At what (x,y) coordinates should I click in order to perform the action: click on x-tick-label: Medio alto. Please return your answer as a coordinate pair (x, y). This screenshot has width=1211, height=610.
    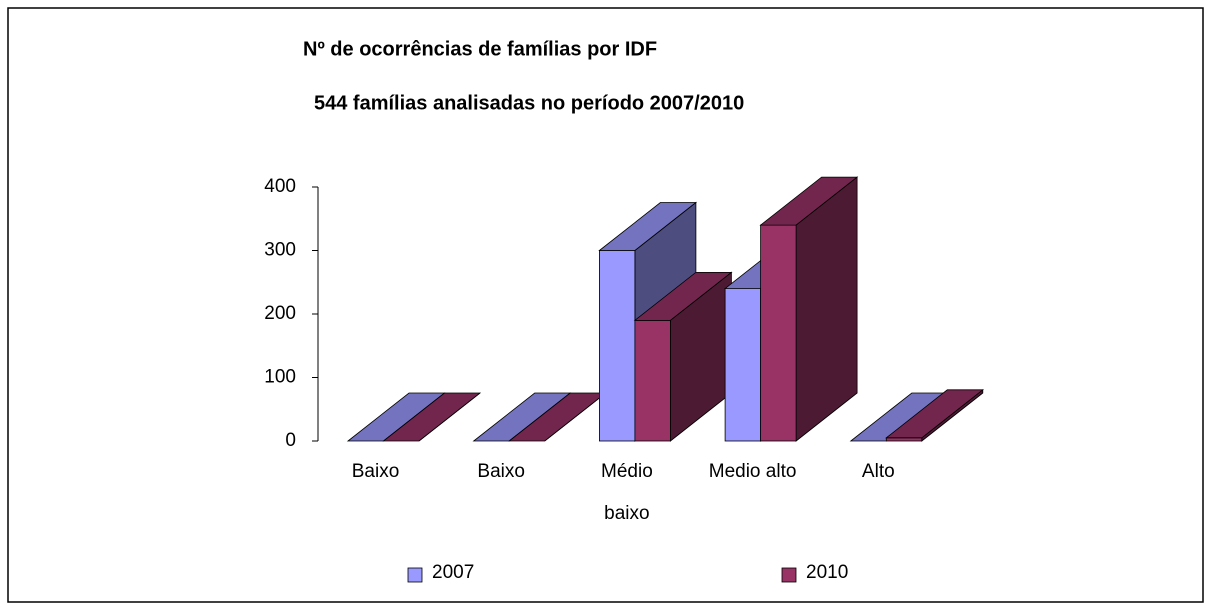
    Looking at the image, I should click on (752, 471).